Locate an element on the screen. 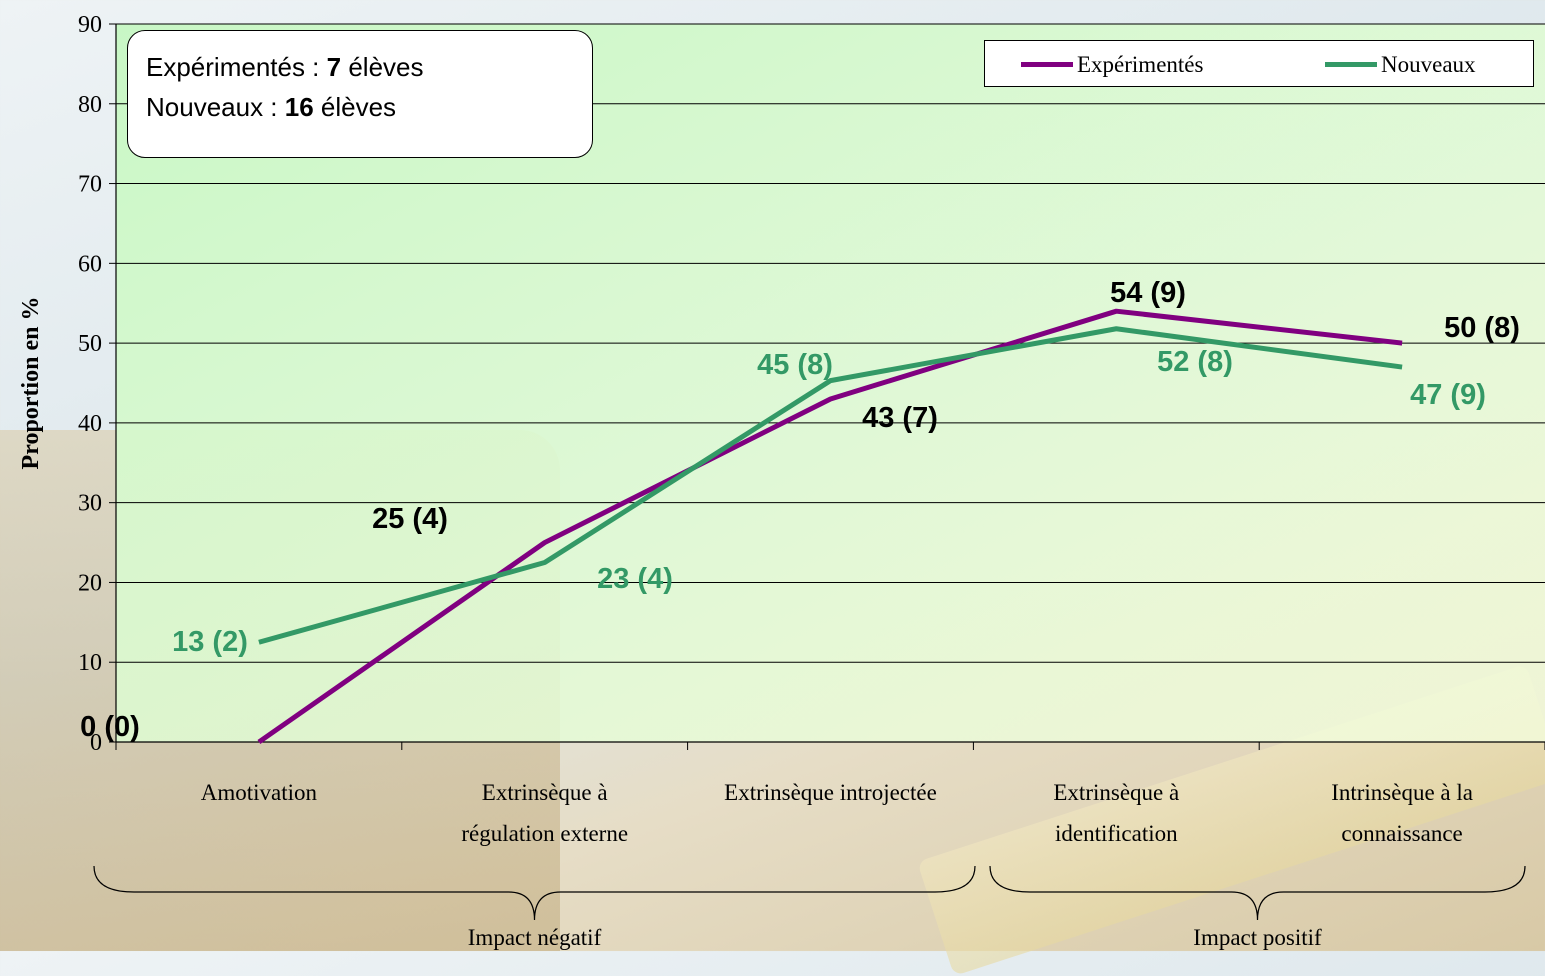 The width and height of the screenshot is (1545, 976). data-label: 43 (7) is located at coordinates (900, 418).